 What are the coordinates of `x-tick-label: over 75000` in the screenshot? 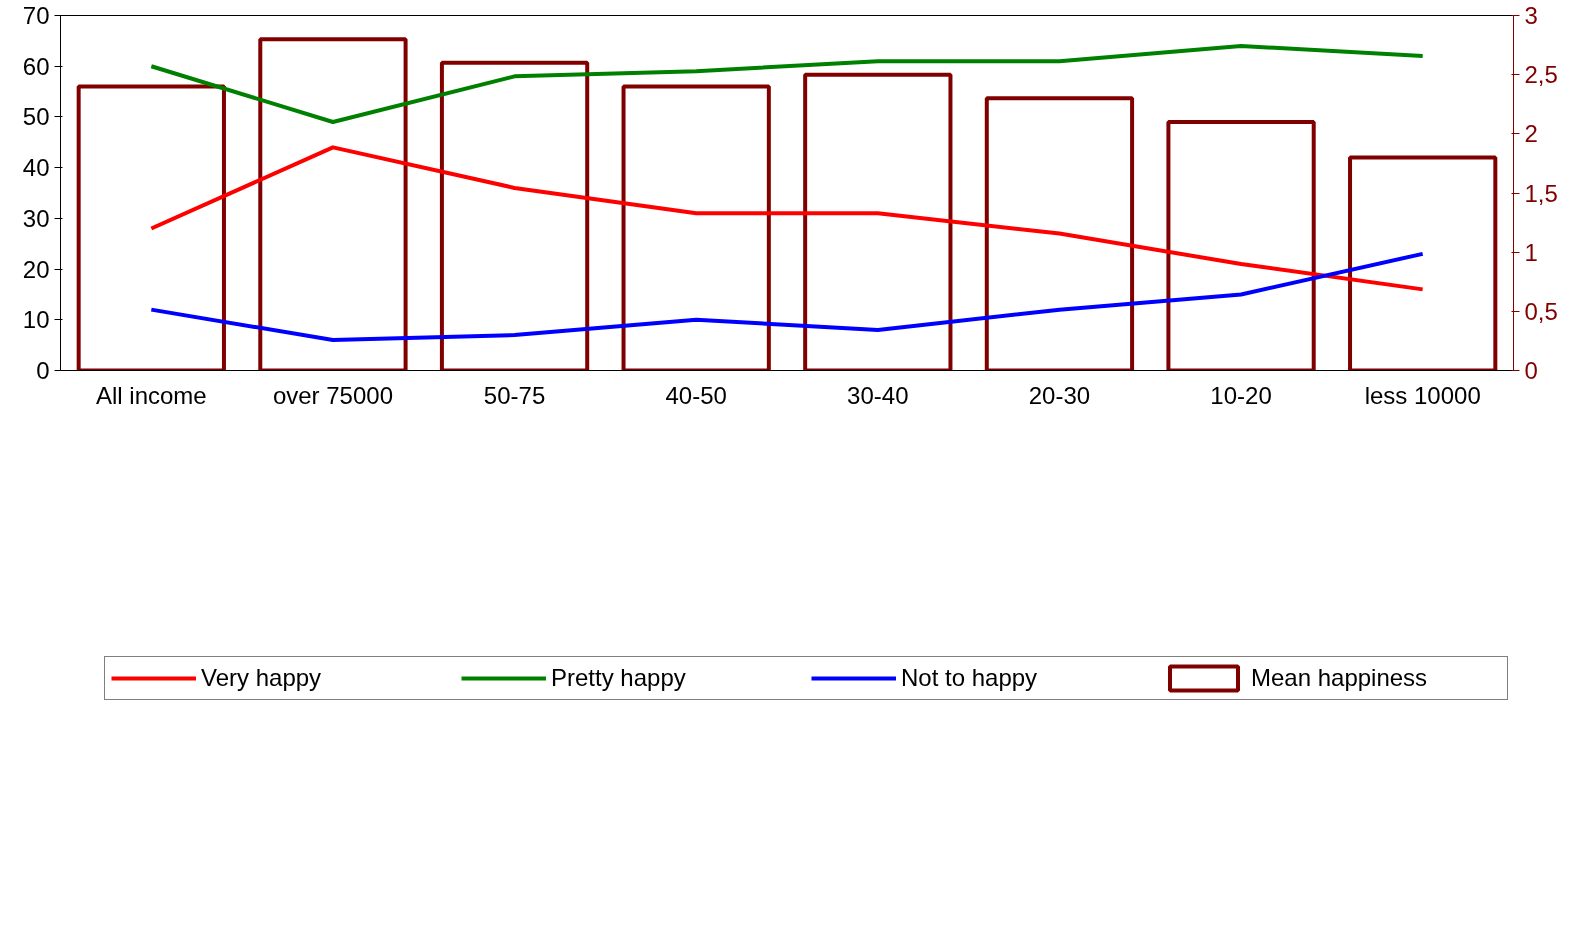 It's located at (332, 395).